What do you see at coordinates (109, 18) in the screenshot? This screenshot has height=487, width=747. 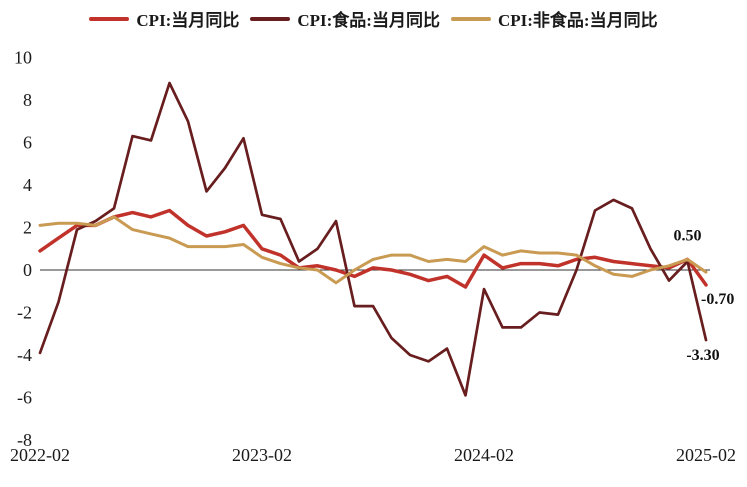 I see `cpi-line-swatch-icon` at bounding box center [109, 18].